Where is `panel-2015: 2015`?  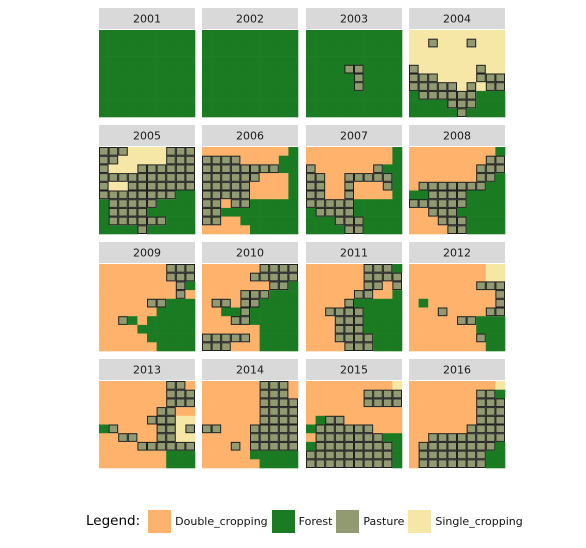 panel-2015: 2015 is located at coordinates (354, 414).